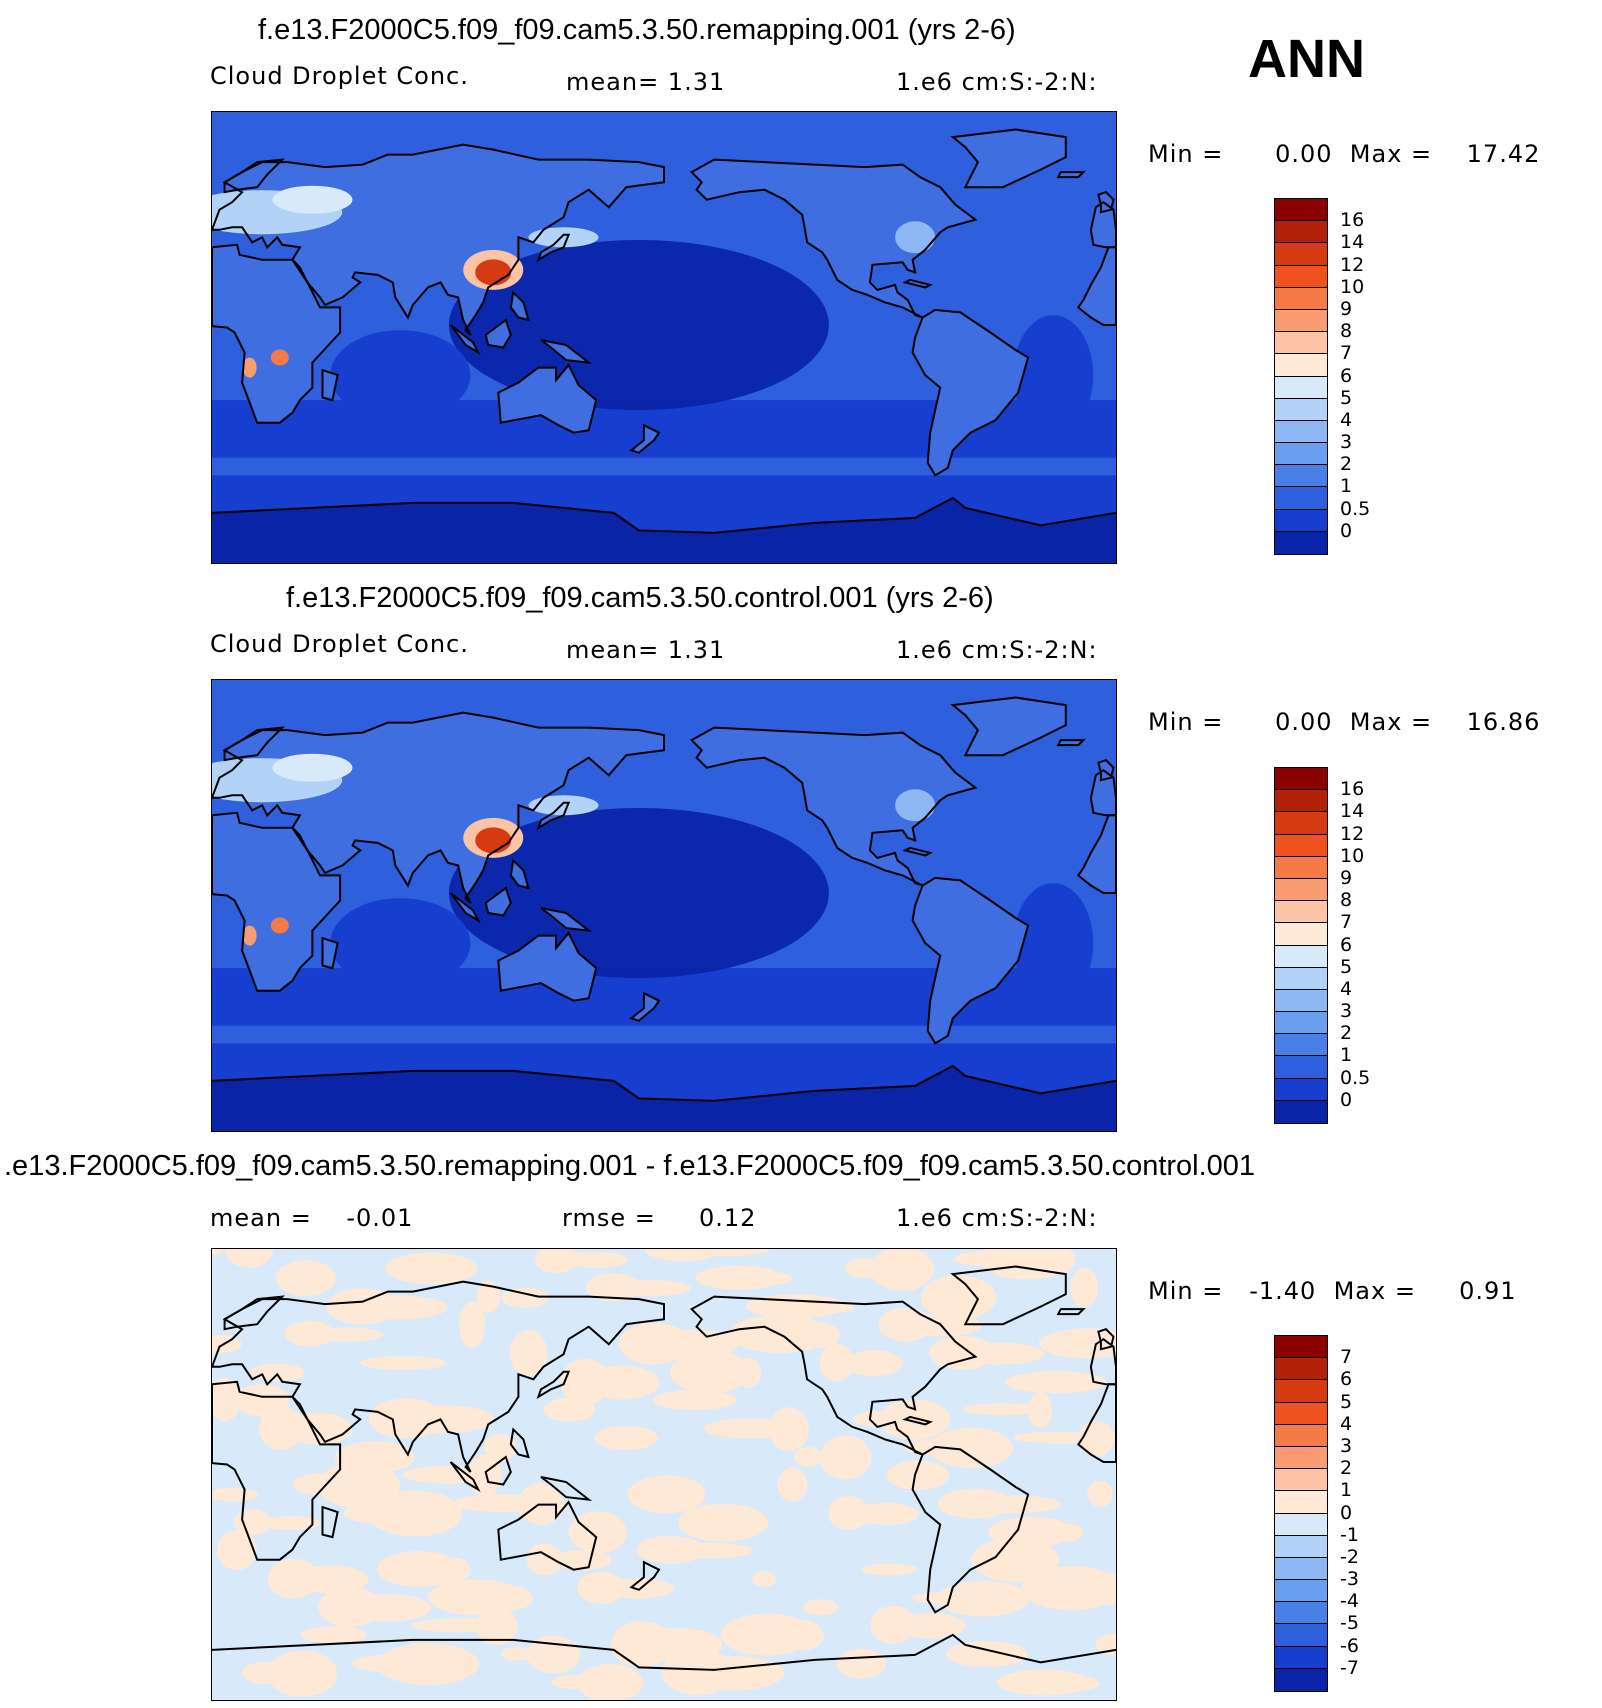 The image size is (1602, 1708). I want to click on panel-2-mean: mean= 1.31, so click(646, 650).